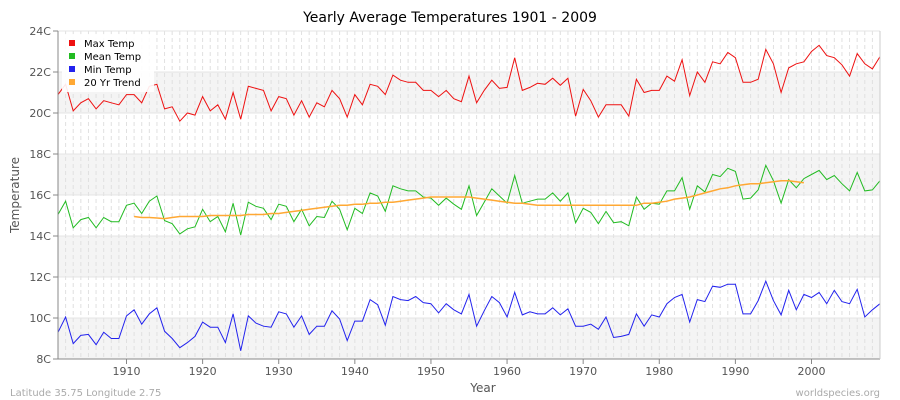 This screenshot has height=400, width=900. Describe the element at coordinates (40, 154) in the screenshot. I see `y-tick-label: 18C` at that location.